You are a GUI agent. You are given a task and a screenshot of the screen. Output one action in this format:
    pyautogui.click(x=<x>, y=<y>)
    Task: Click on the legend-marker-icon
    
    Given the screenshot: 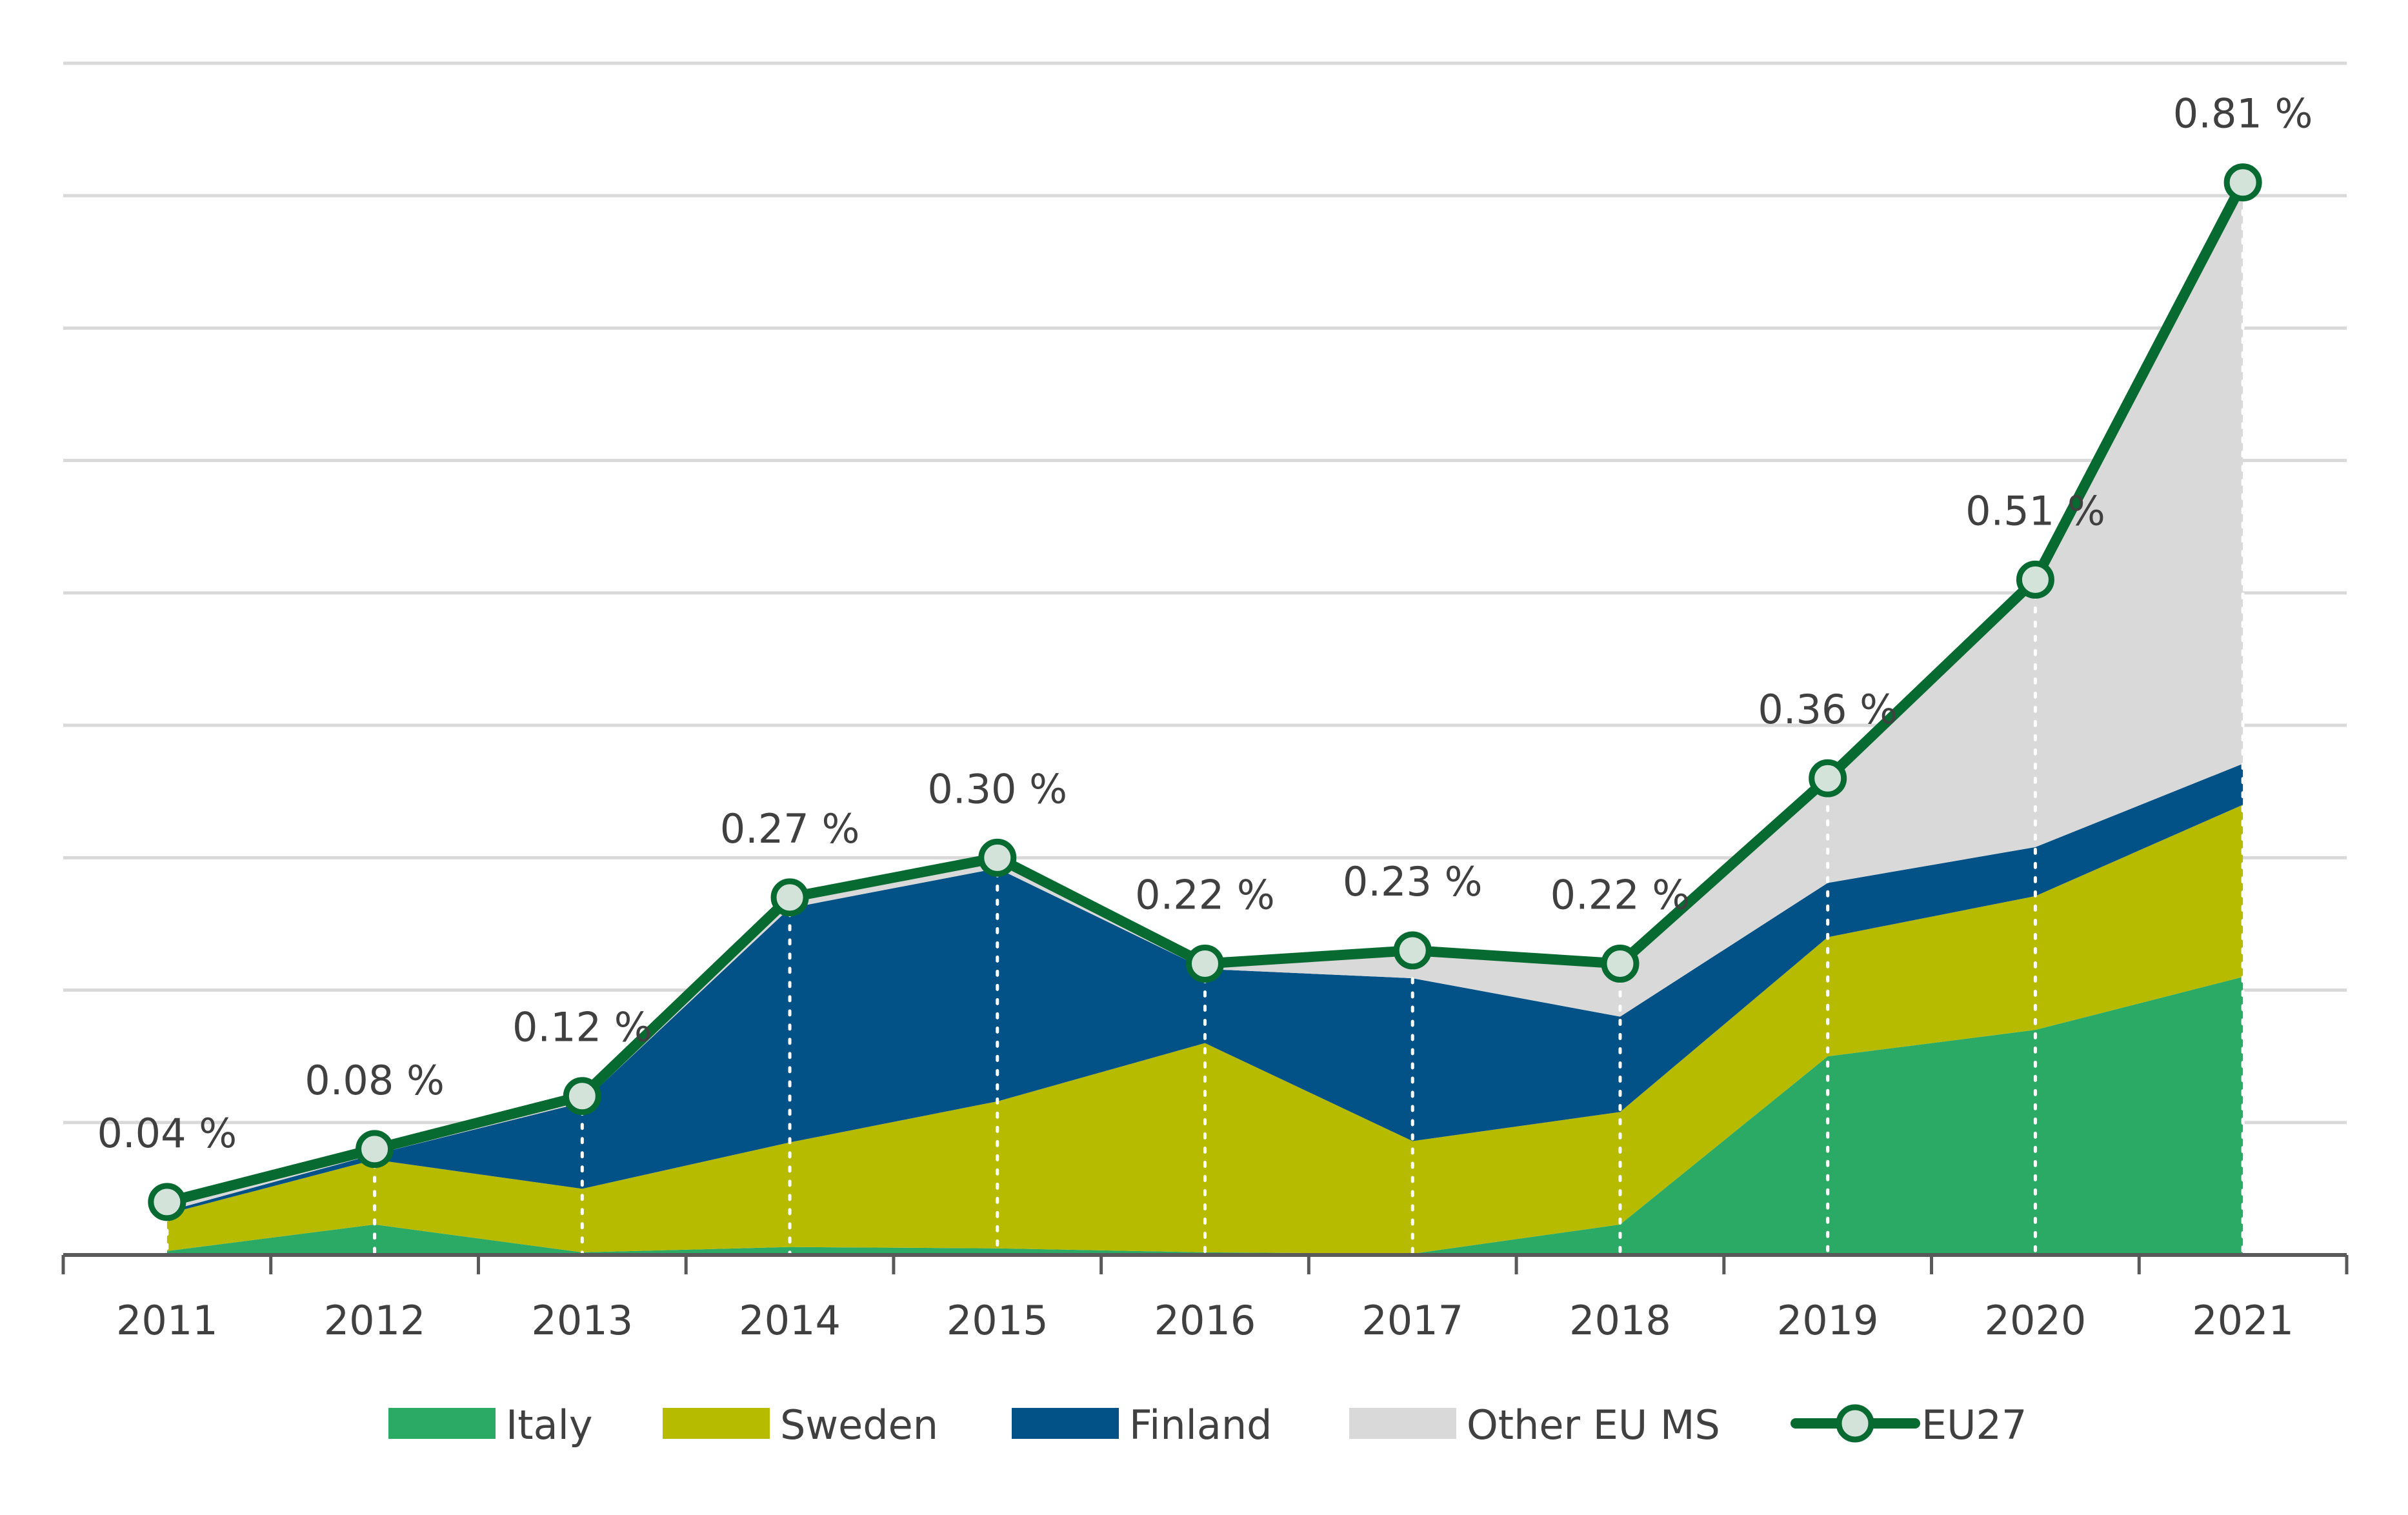 What is the action you would take?
    pyautogui.click(x=1855, y=1423)
    